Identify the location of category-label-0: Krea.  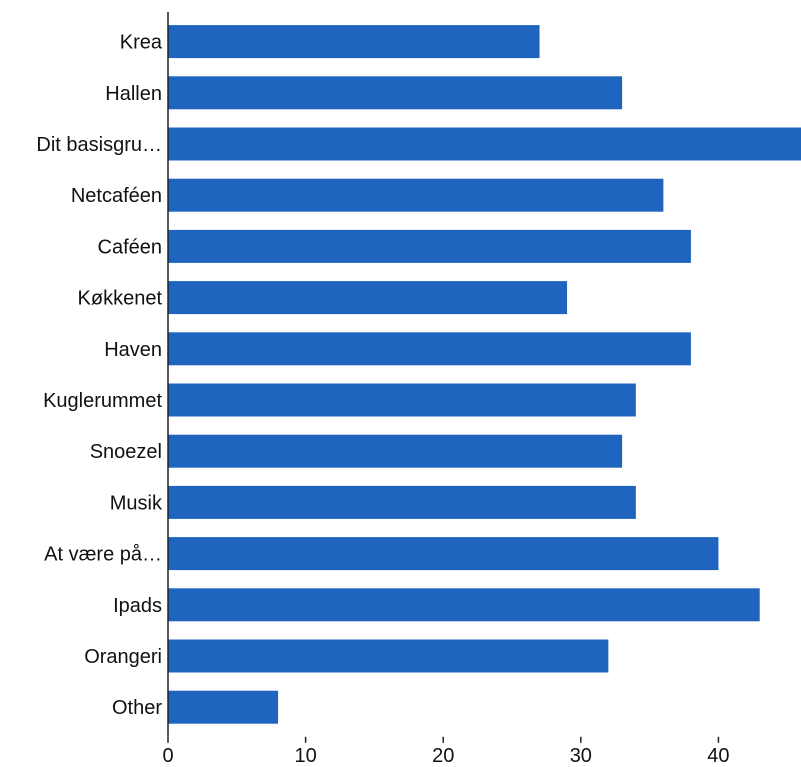
(141, 43).